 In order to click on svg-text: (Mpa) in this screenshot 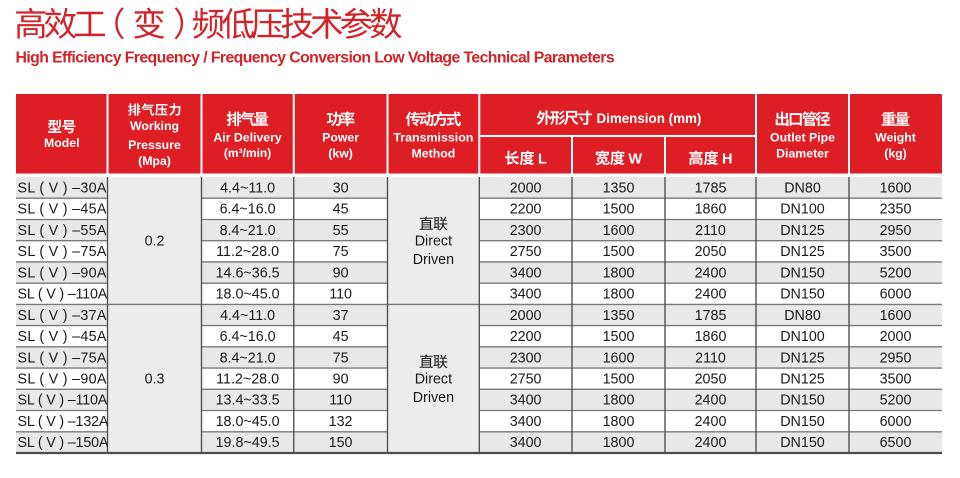, I will do `click(154, 161)`.